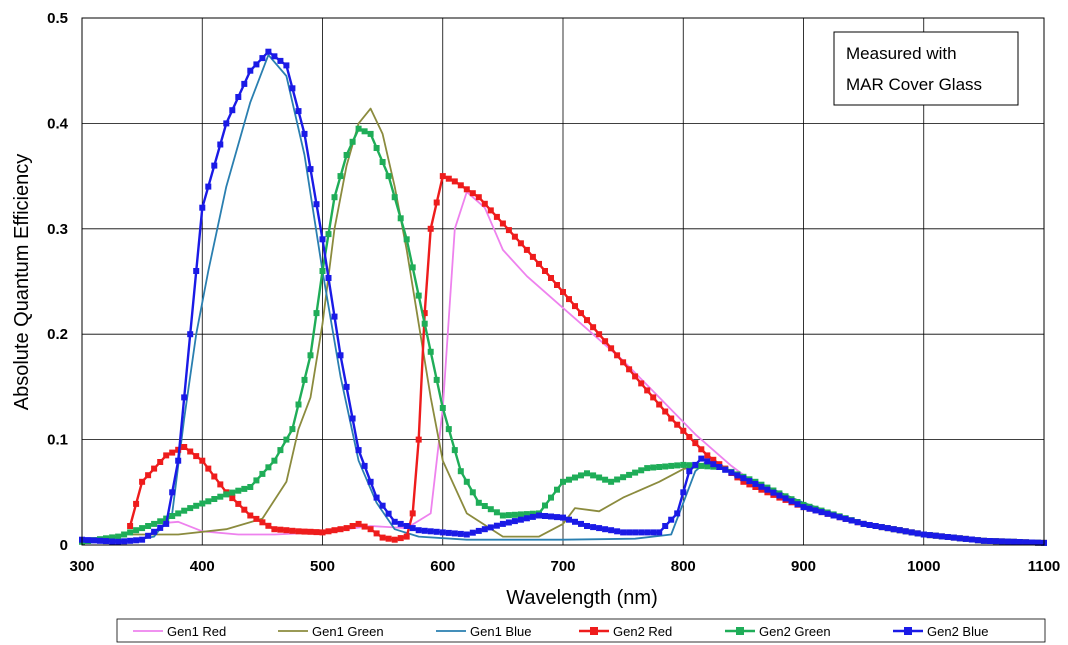 This screenshot has height=645, width=1068. I want to click on legend-label: Gen2 Green, so click(795, 631).